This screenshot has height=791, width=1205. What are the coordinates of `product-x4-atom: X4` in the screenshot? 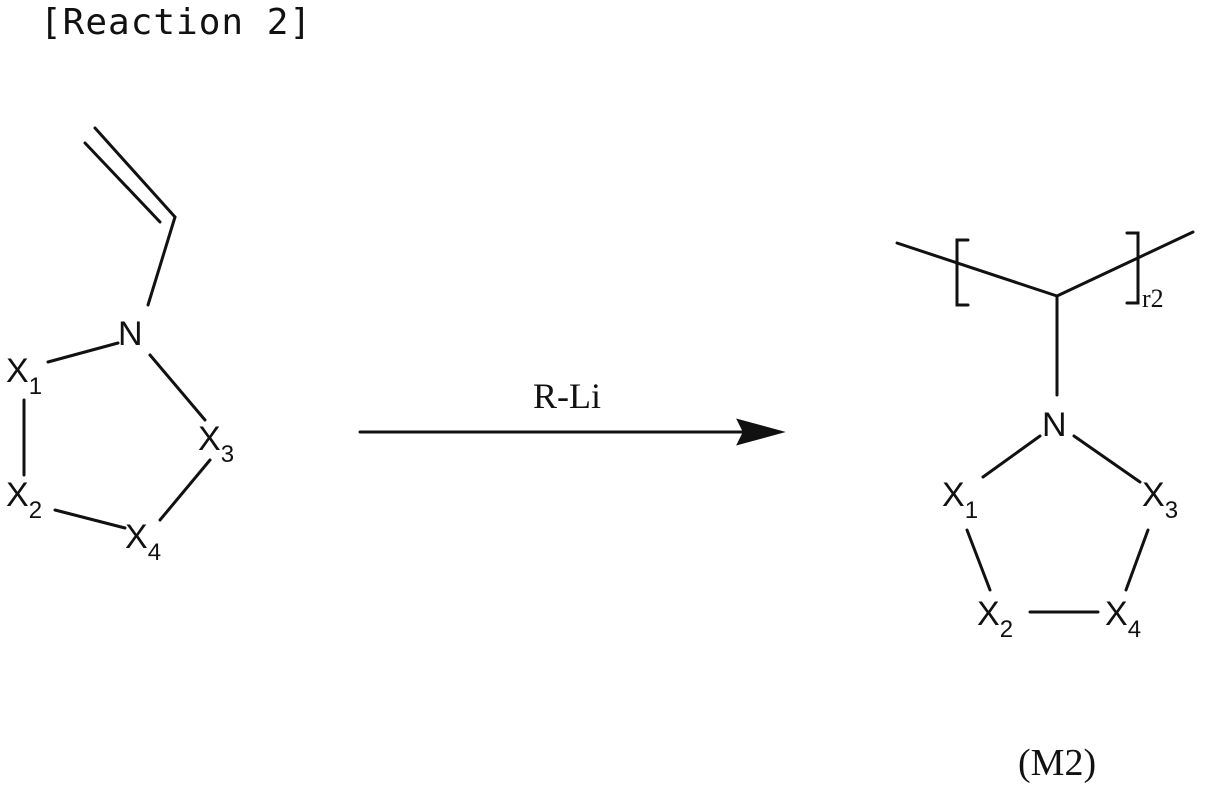 It's located at (1123, 619).